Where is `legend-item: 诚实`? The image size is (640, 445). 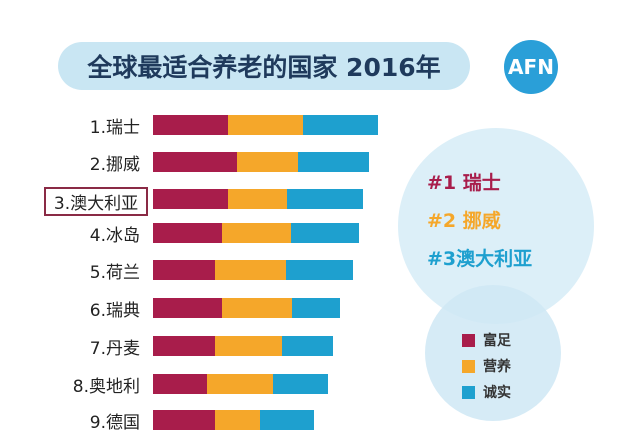 legend-item: 诚实 is located at coordinates (486, 392).